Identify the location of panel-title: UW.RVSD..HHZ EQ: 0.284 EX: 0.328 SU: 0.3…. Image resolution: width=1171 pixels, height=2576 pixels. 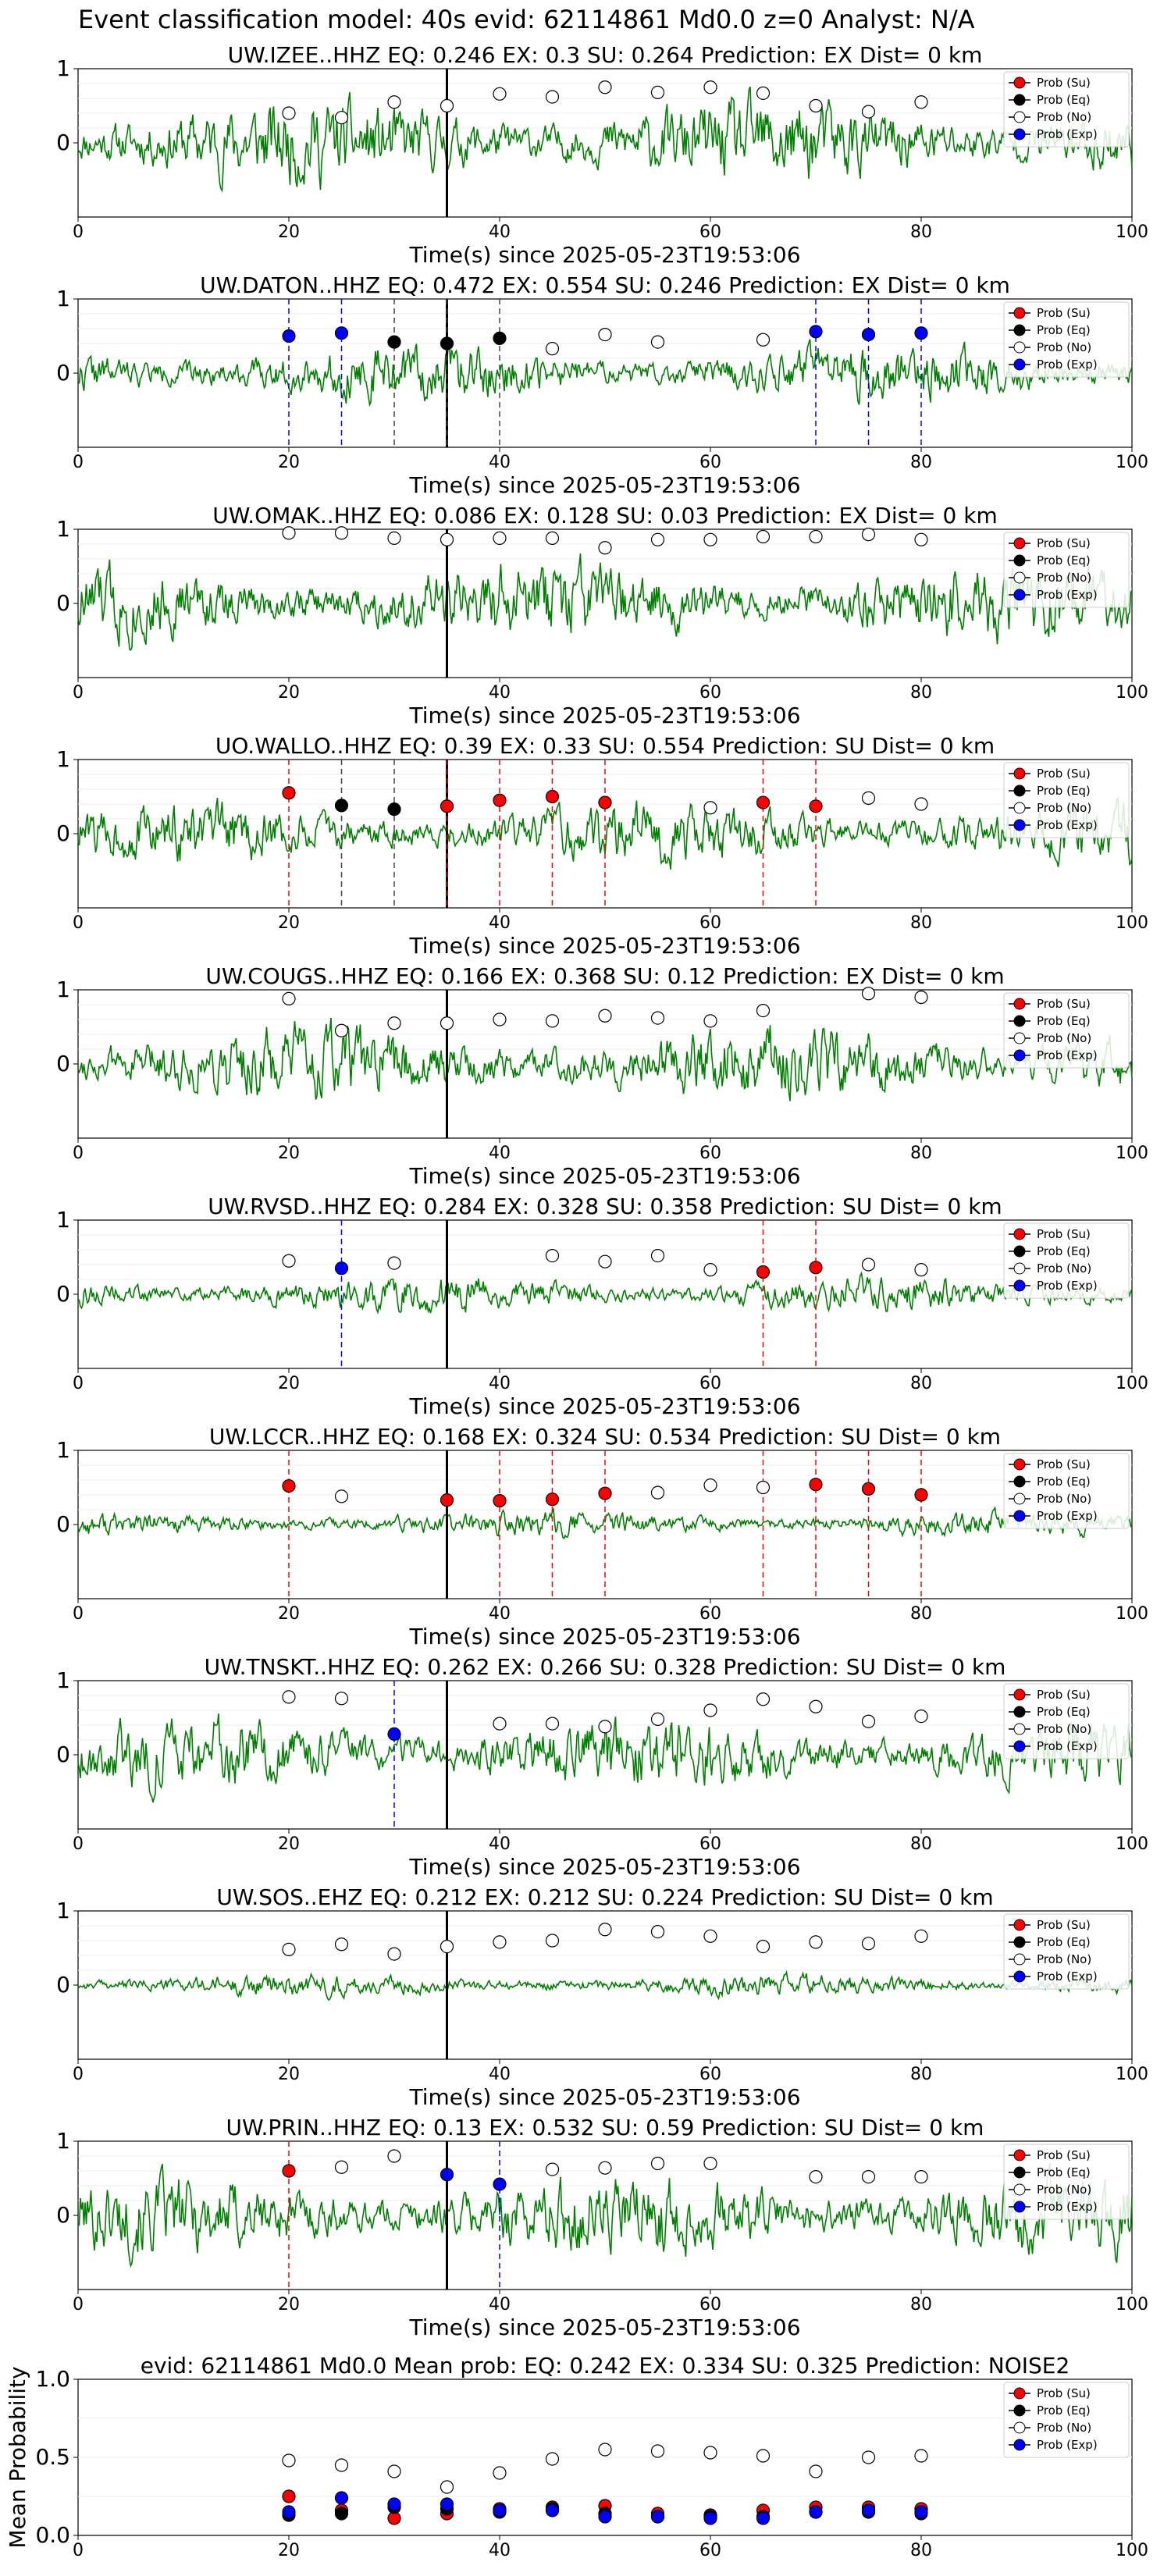
(605, 1206).